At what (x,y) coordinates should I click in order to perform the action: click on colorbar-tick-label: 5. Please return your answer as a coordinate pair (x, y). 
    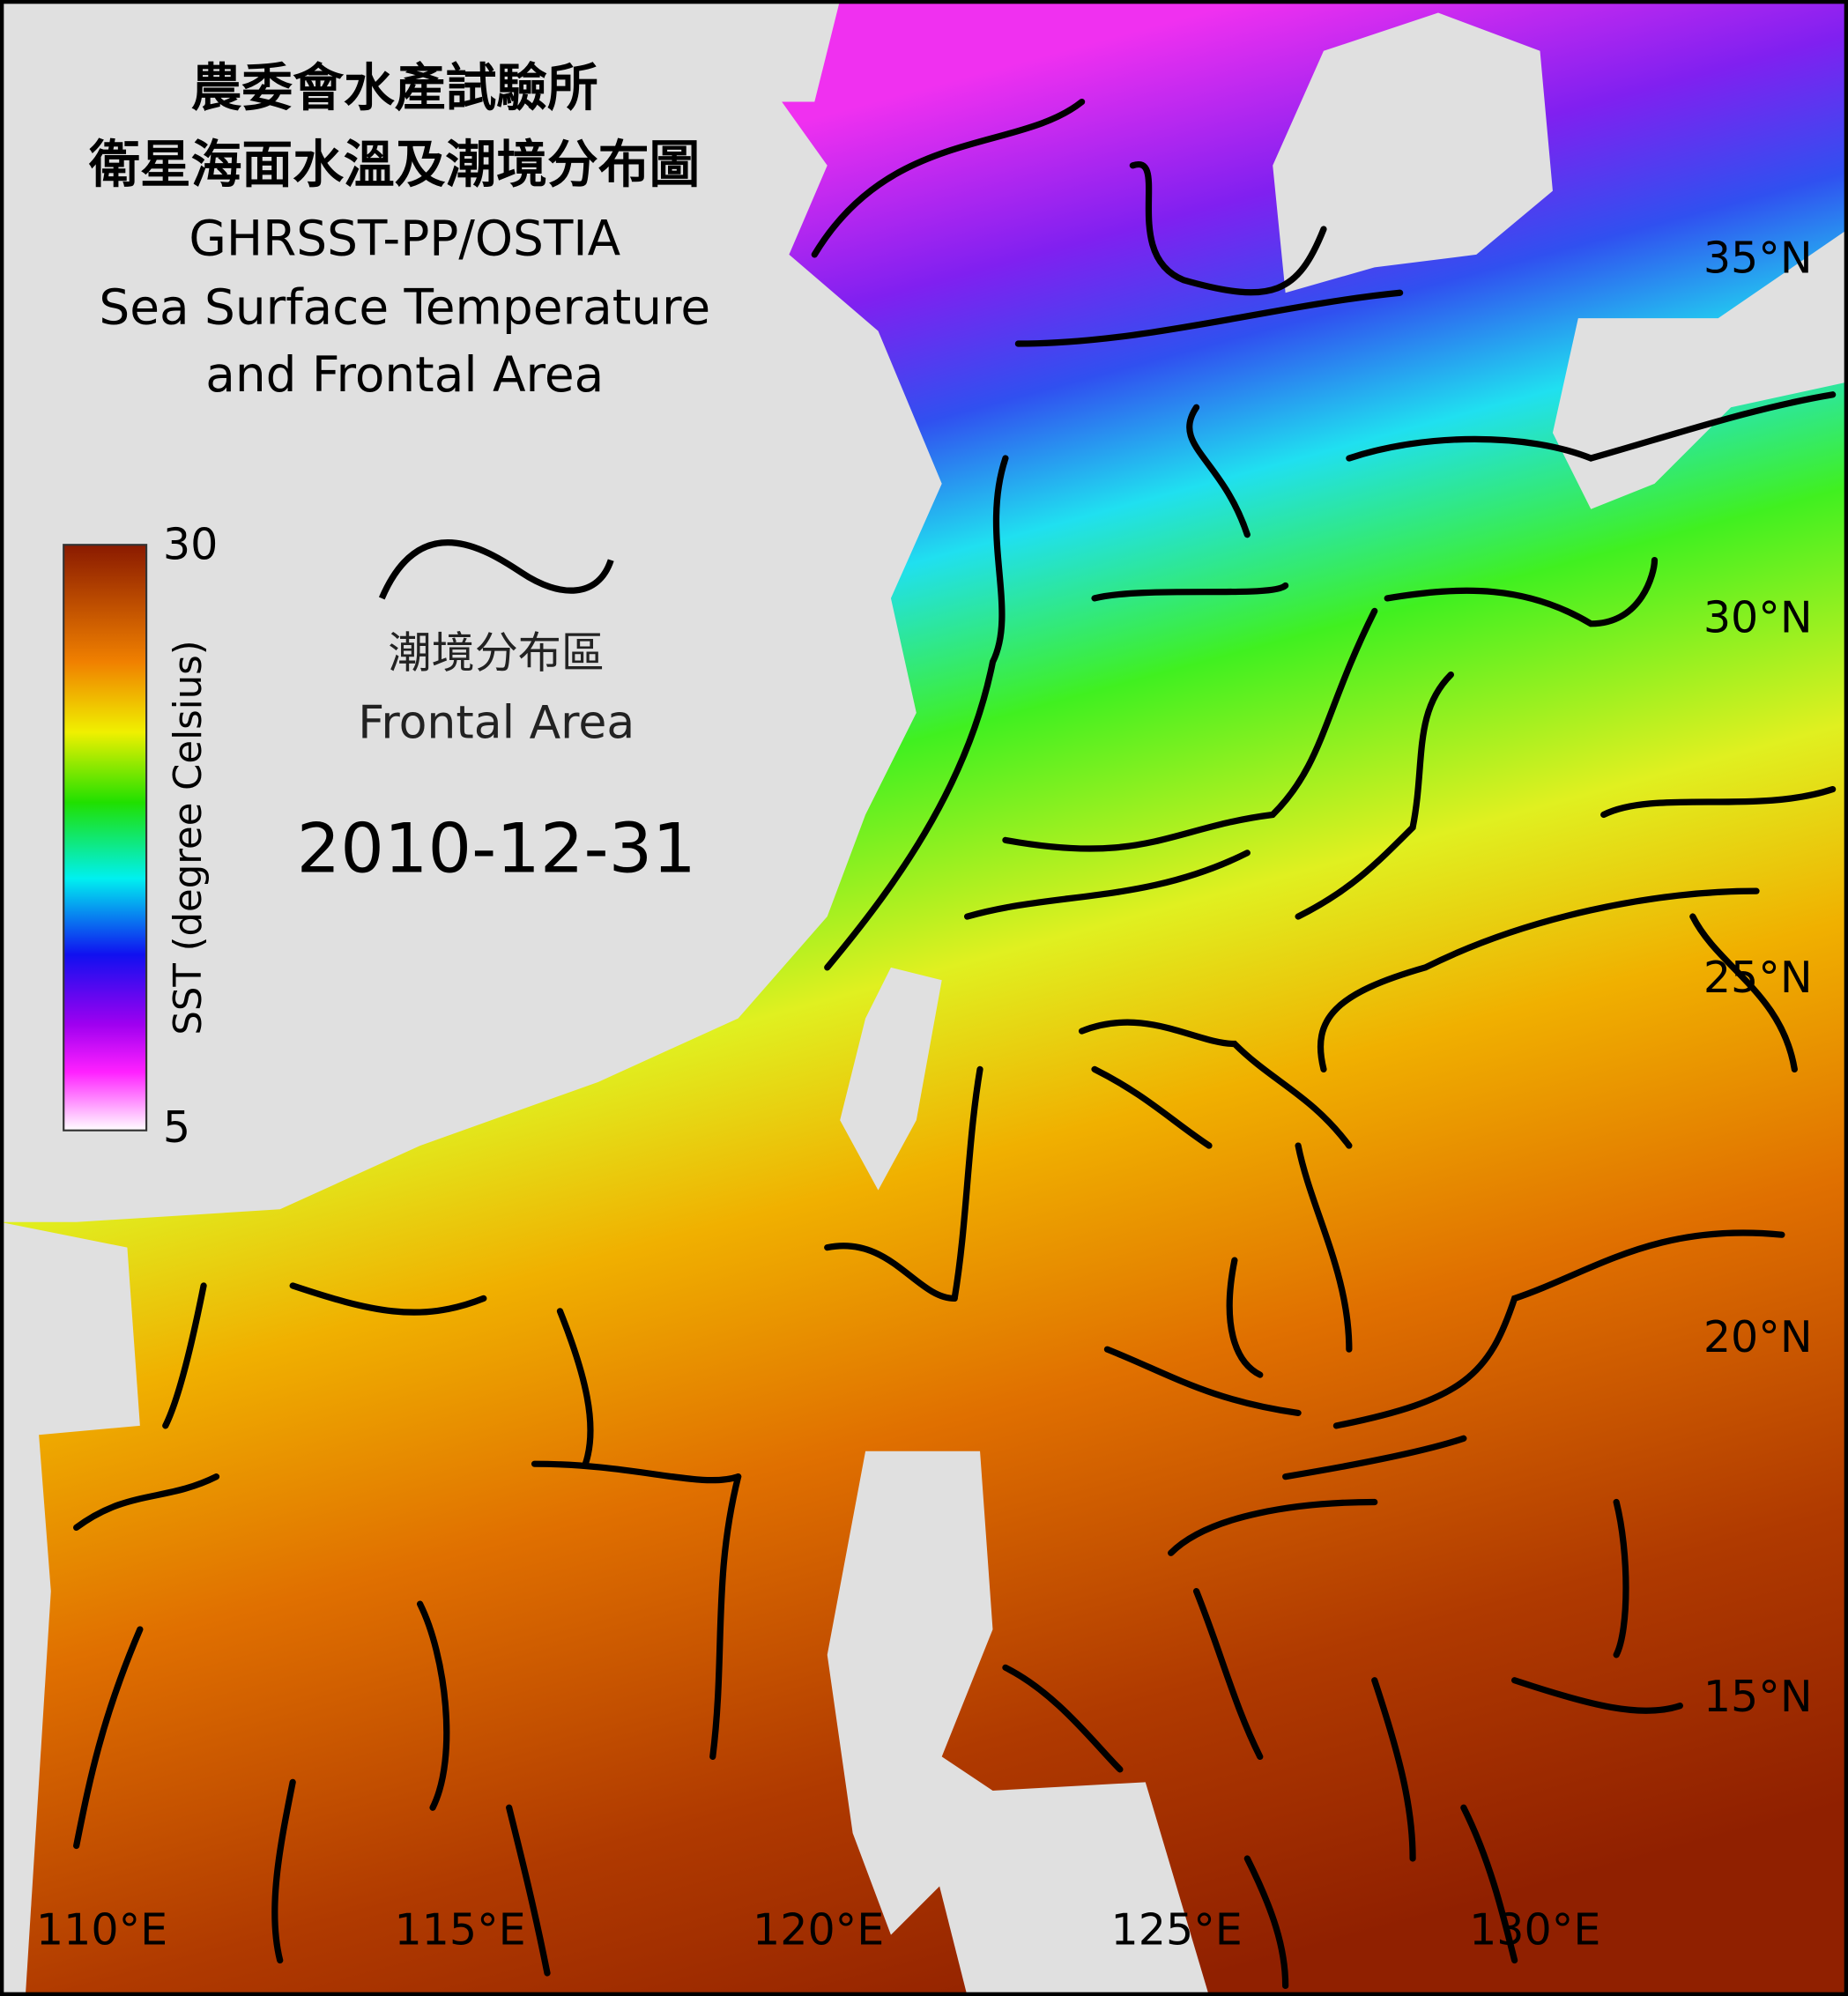
    Looking at the image, I should click on (176, 1127).